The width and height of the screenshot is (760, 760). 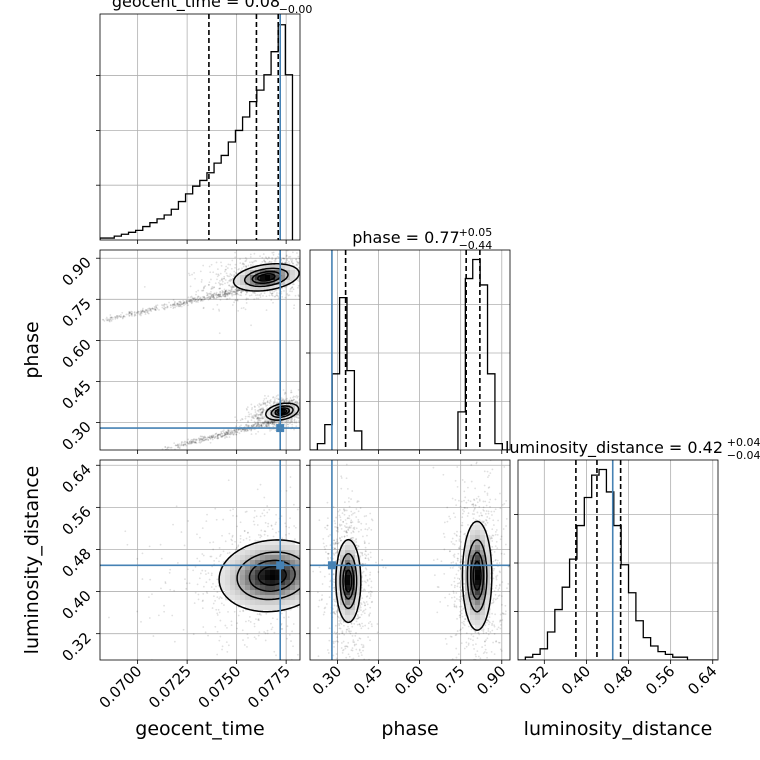 What do you see at coordinates (76, 271) in the screenshot?
I see `y-tick-label: 0.90` at bounding box center [76, 271].